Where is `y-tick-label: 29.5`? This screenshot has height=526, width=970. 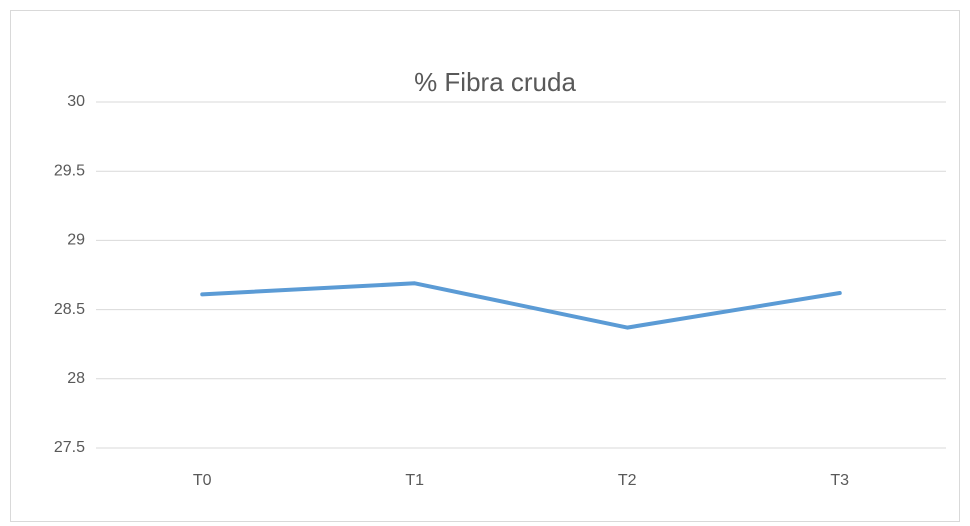 y-tick-label: 29.5 is located at coordinates (69, 170).